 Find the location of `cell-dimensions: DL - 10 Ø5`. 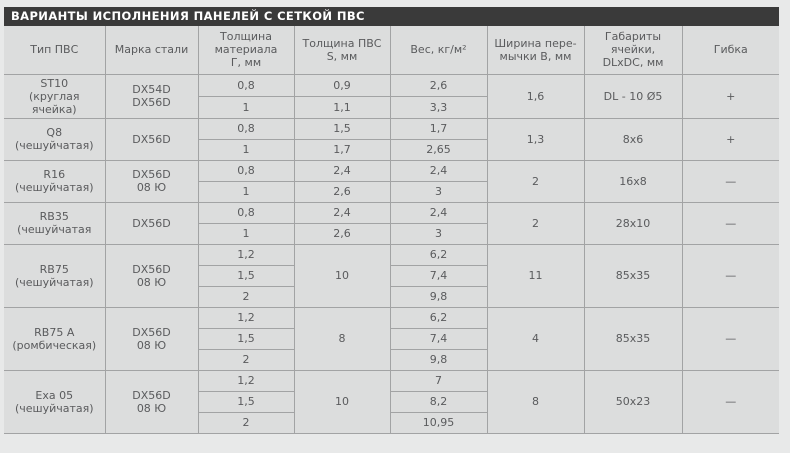

cell-dimensions: DL - 10 Ø5 is located at coordinates (633, 96).